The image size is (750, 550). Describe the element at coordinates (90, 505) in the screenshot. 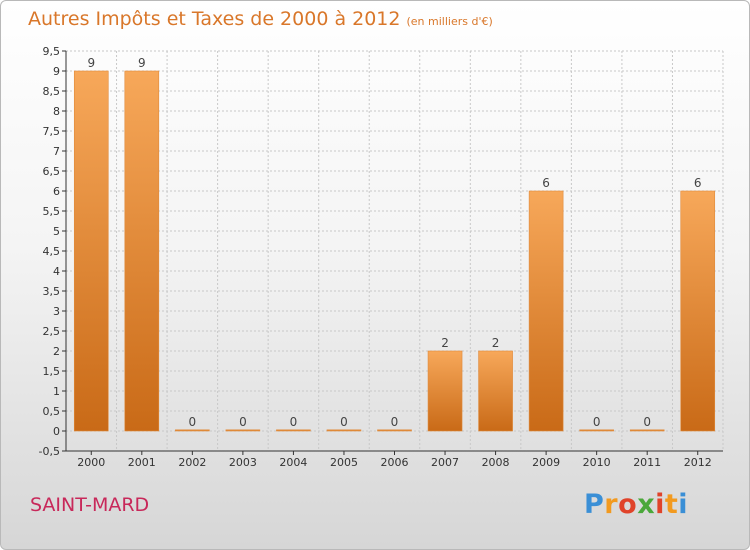

I see `commune-name: SAINT-MARD` at that location.